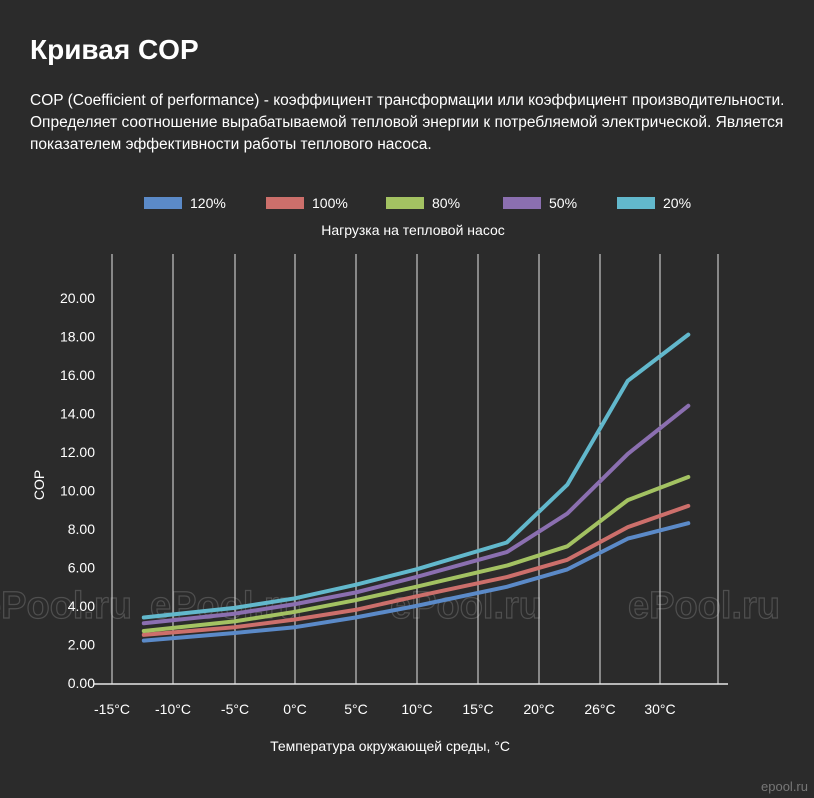  What do you see at coordinates (81, 606) in the screenshot?
I see `y-tick-label: 4.00` at bounding box center [81, 606].